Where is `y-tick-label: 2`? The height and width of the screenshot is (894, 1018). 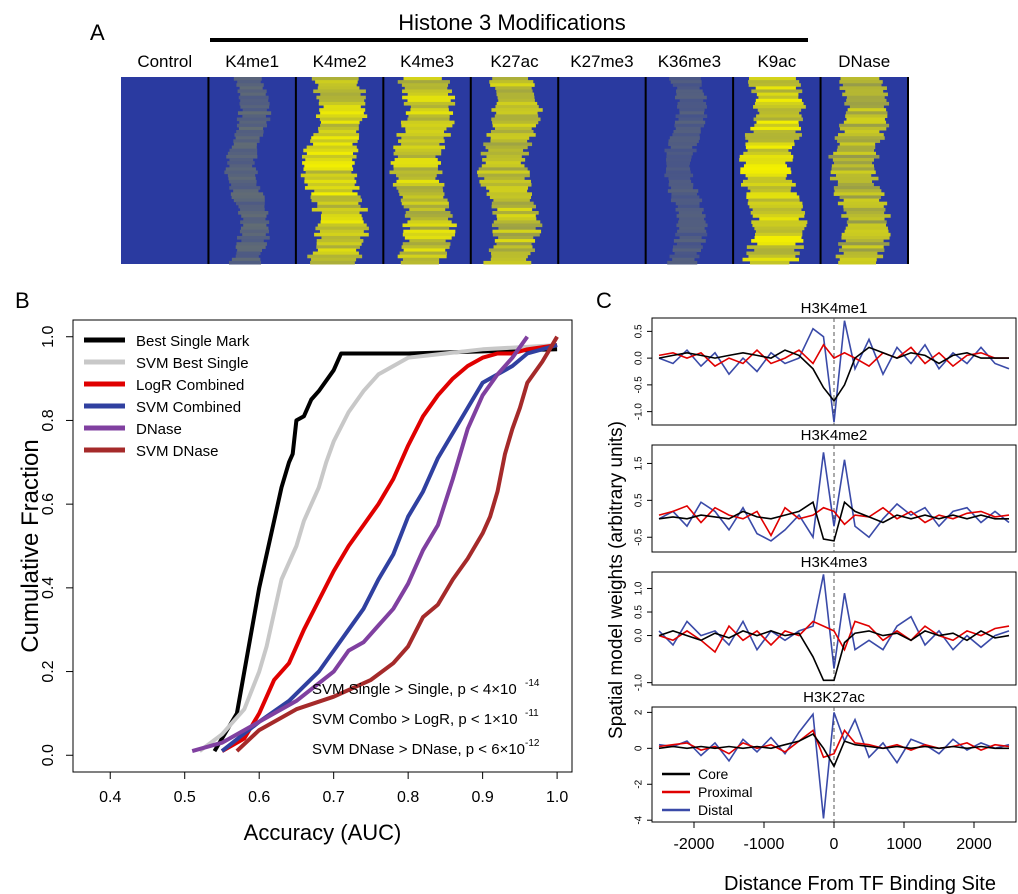 y-tick-label: 2 is located at coordinates (639, 712).